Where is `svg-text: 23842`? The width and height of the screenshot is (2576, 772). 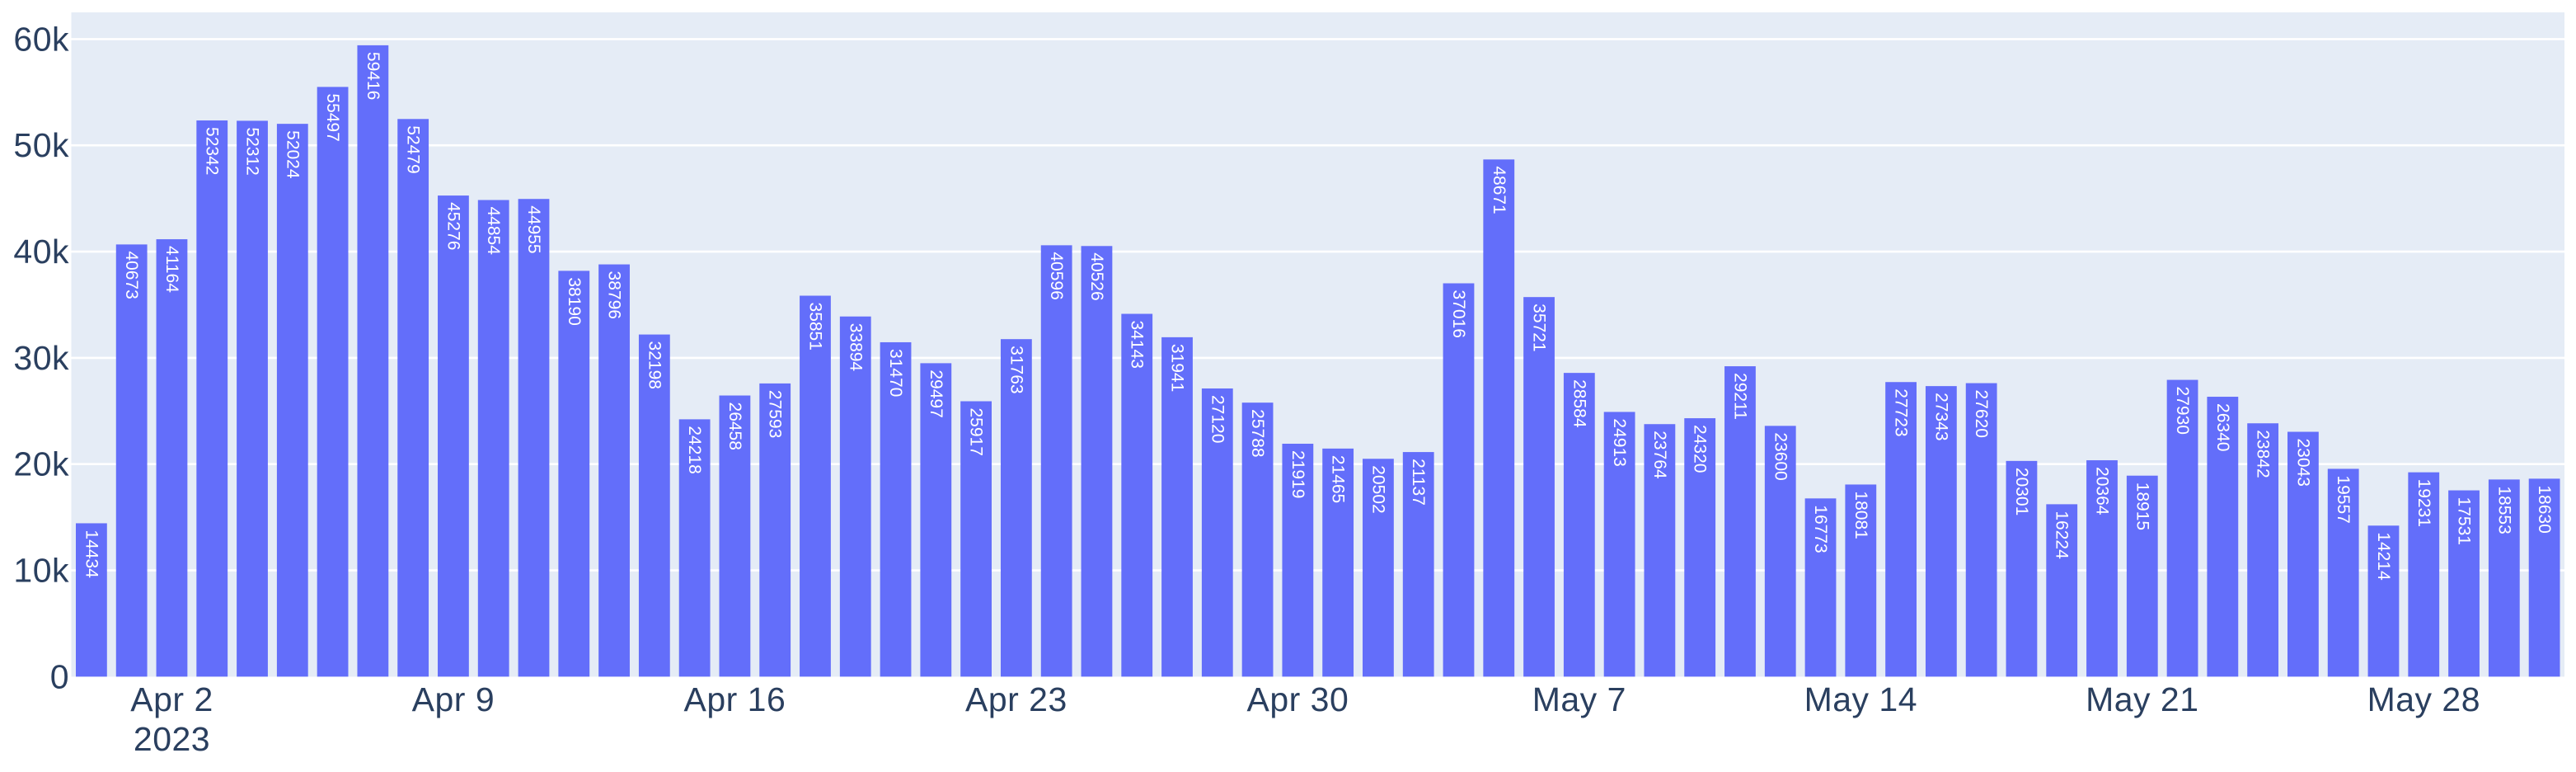
svg-text: 23842 is located at coordinates (2263, 454).